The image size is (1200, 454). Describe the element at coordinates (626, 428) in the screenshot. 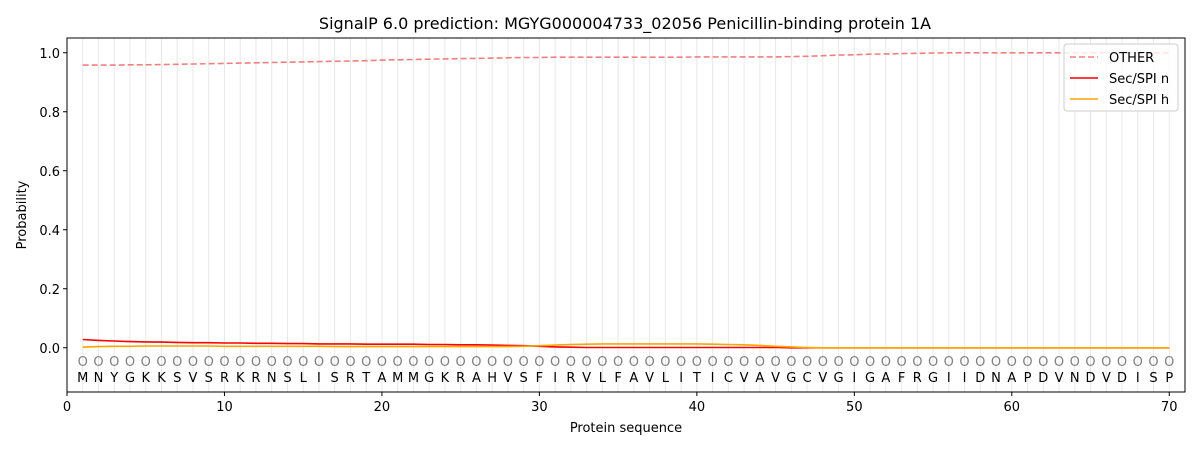

I see `x-axis-label: Protein sequence` at that location.